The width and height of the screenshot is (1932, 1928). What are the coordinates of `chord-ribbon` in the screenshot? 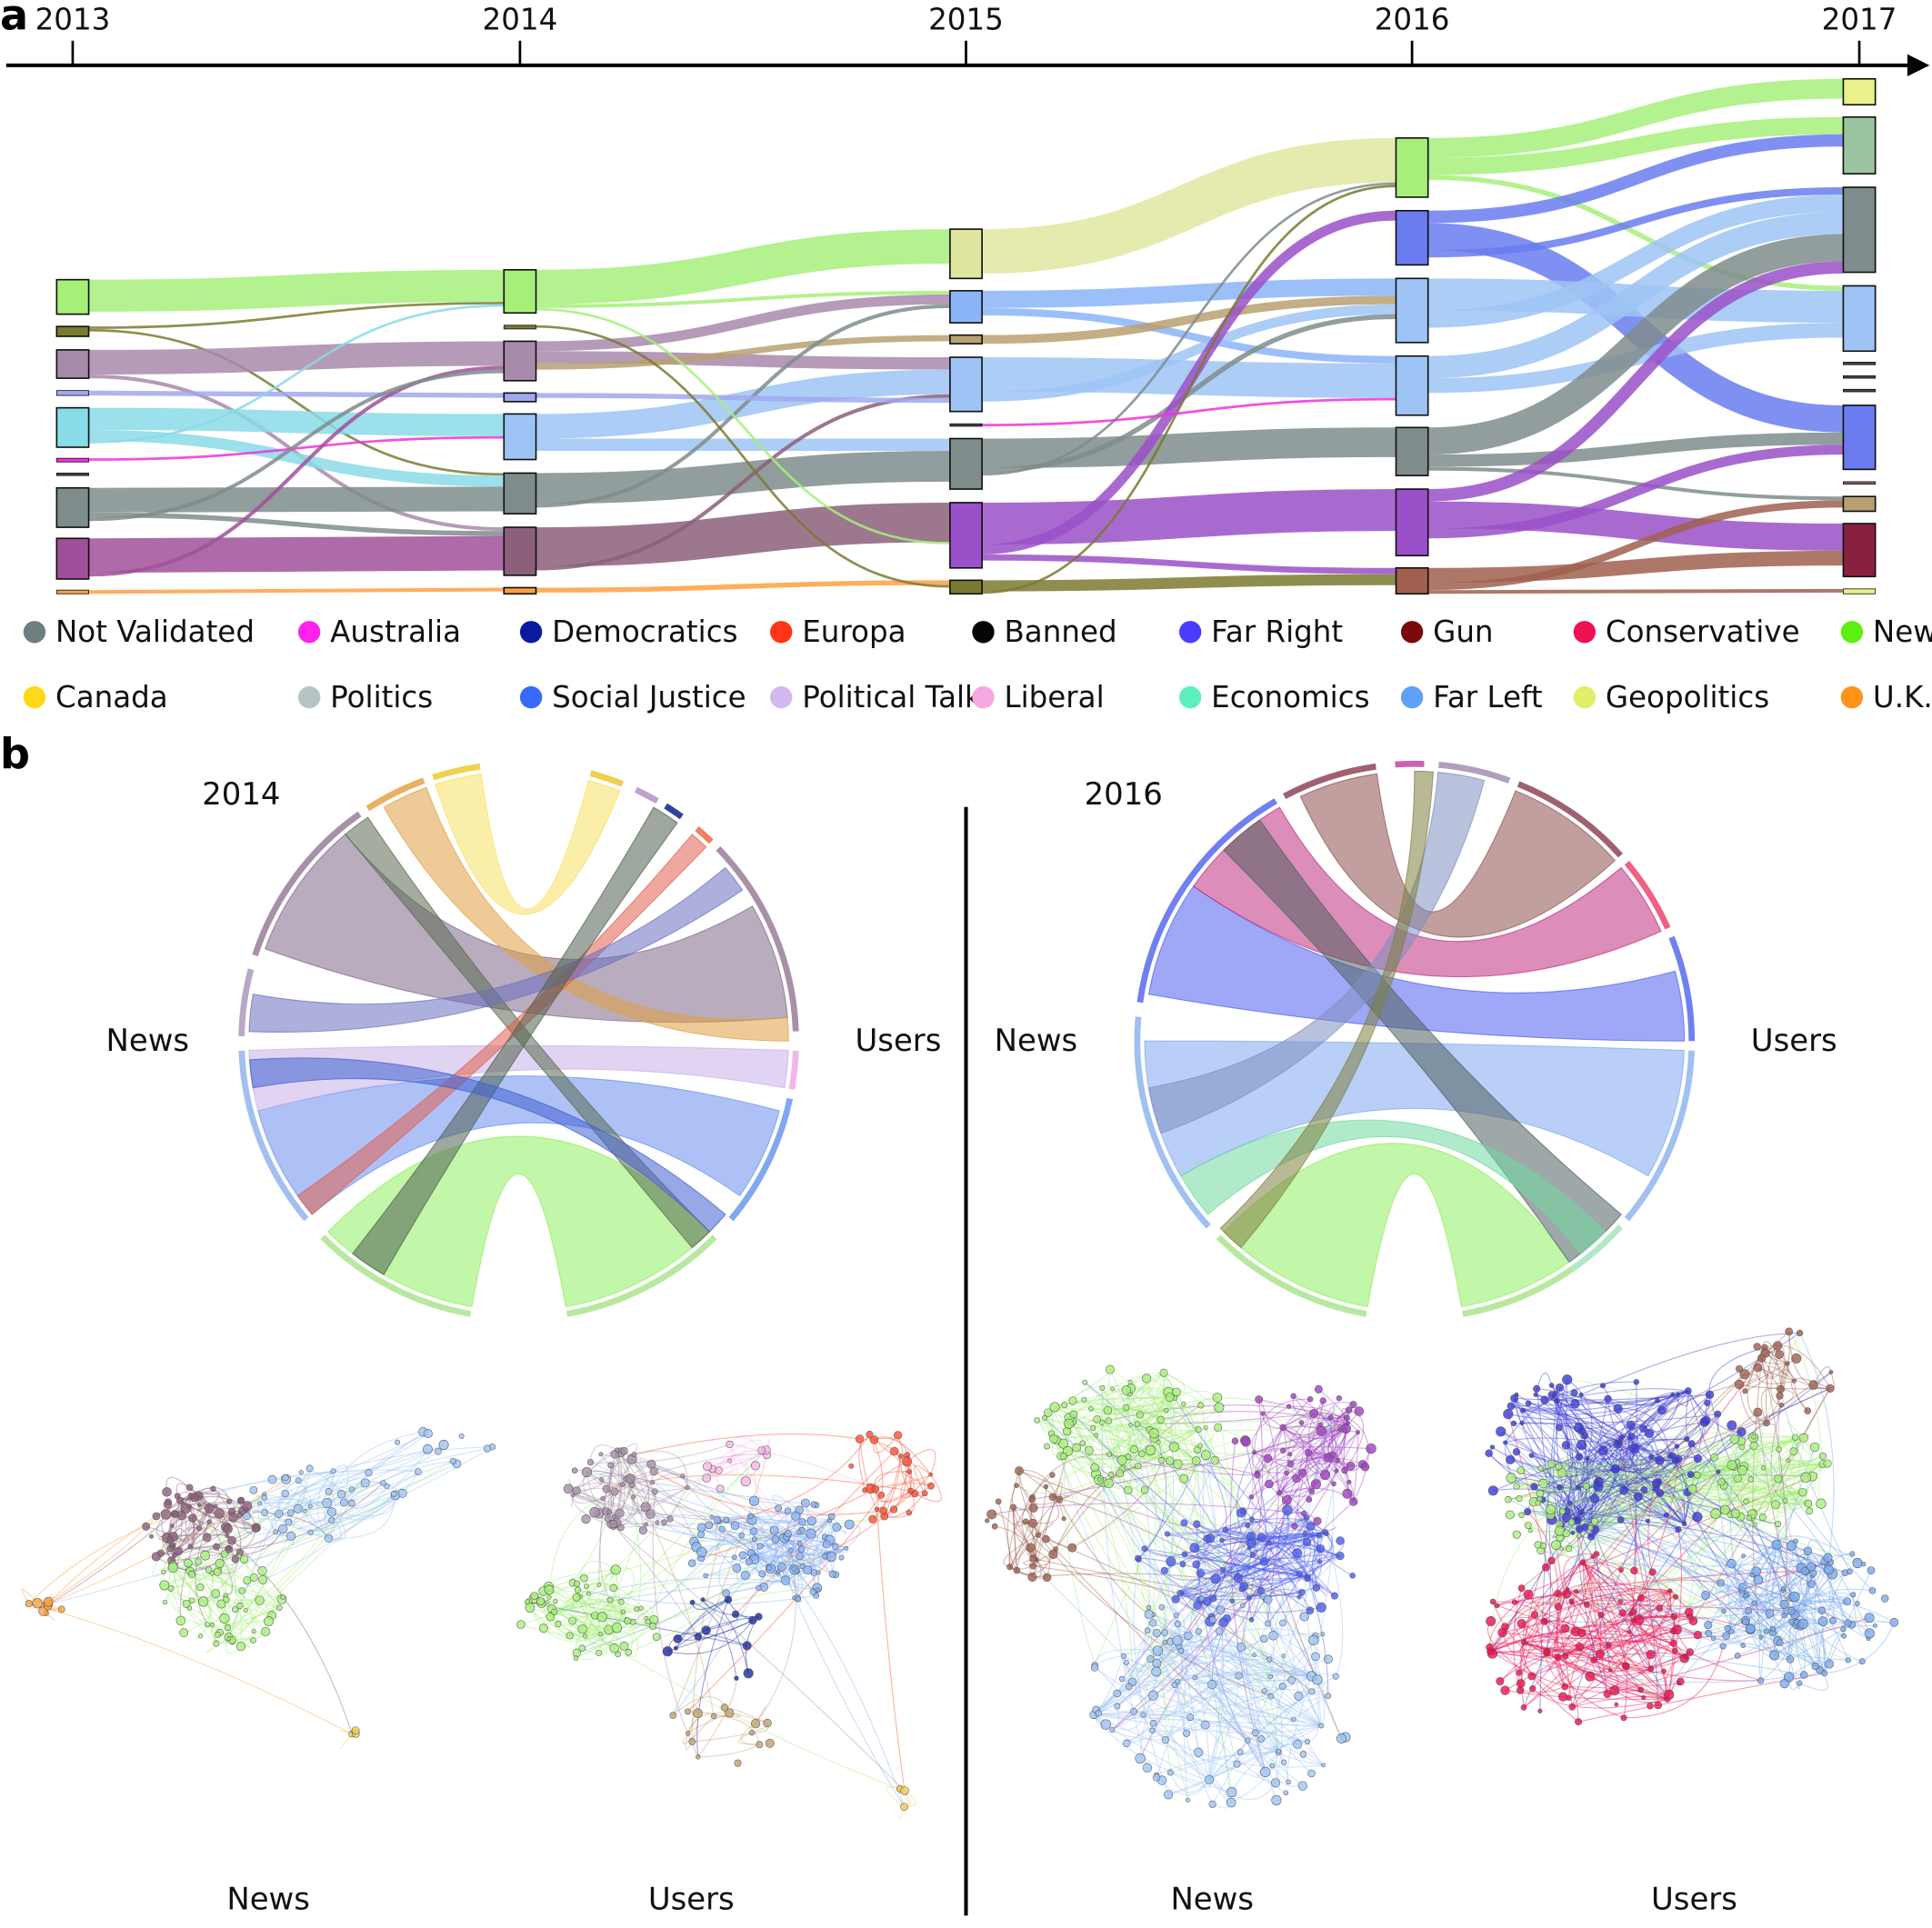 It's located at (496, 950).